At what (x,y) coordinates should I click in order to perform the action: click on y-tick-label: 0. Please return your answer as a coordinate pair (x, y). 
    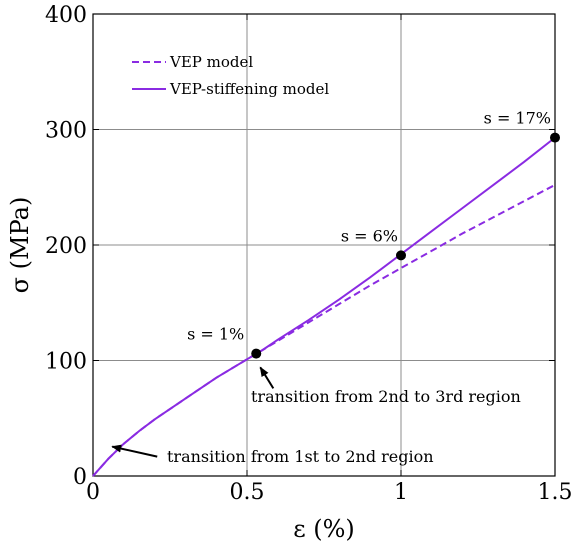
    Looking at the image, I should click on (80, 477).